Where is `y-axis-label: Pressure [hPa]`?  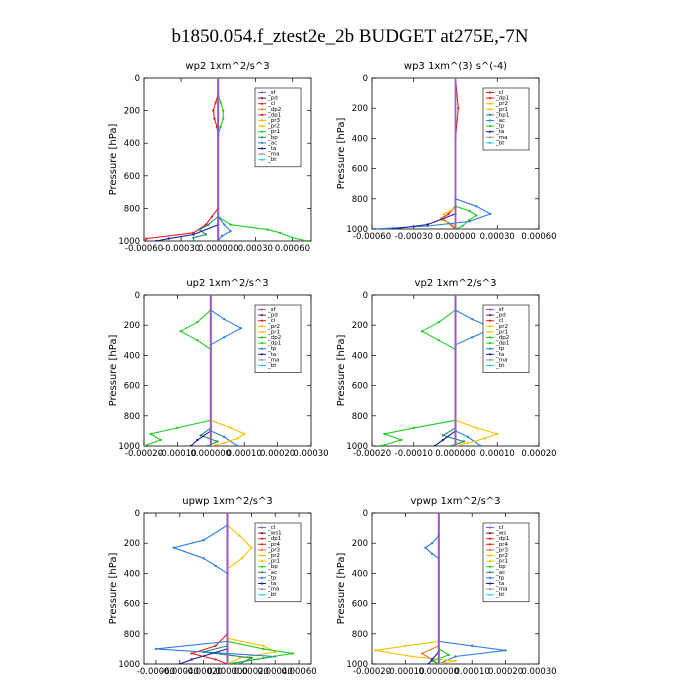 y-axis-label: Pressure [hPa] is located at coordinates (113, 371).